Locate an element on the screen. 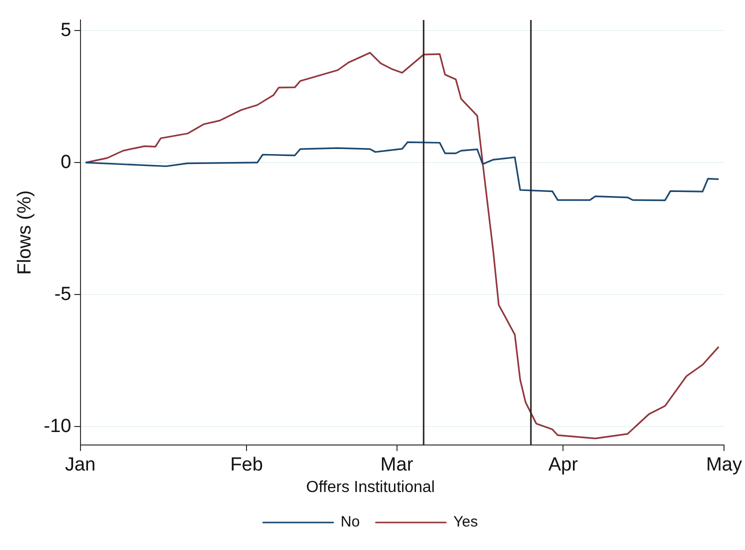 This screenshot has height=550, width=745. legend-label: Yes is located at coordinates (465, 522).